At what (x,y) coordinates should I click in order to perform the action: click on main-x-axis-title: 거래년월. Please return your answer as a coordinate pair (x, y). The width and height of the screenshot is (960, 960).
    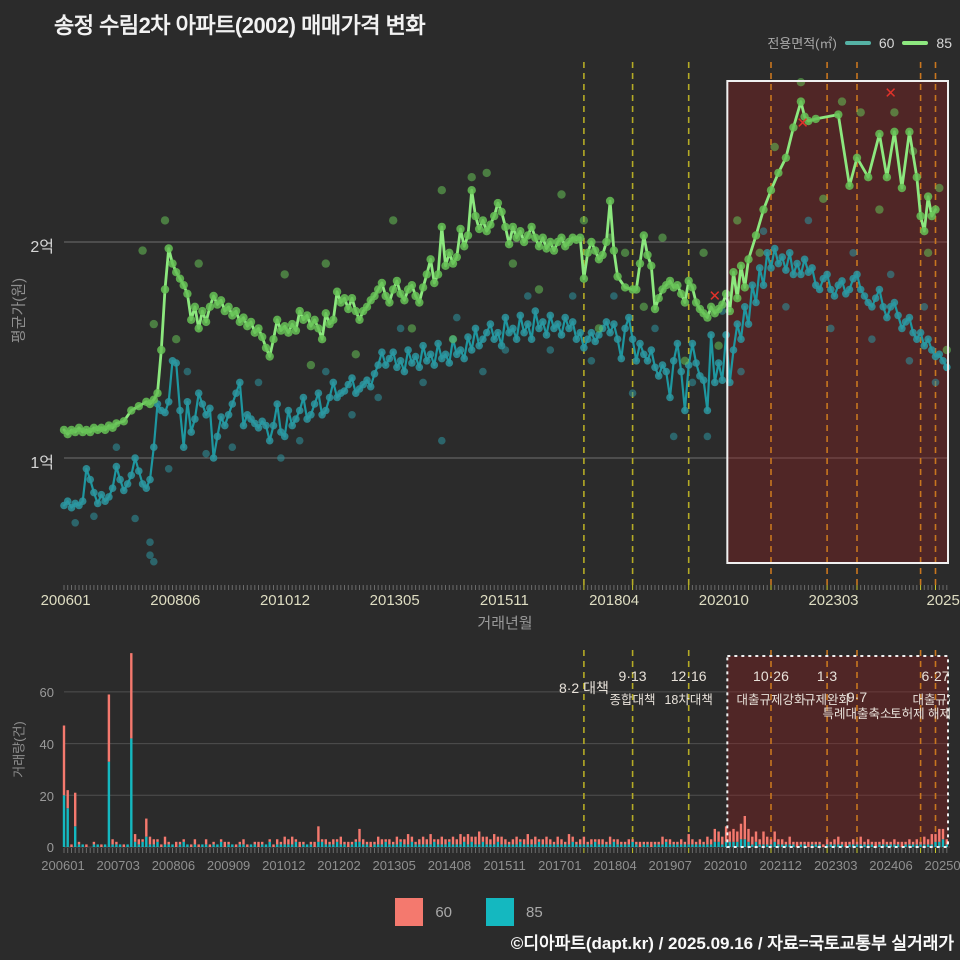
    Looking at the image, I should click on (505, 623).